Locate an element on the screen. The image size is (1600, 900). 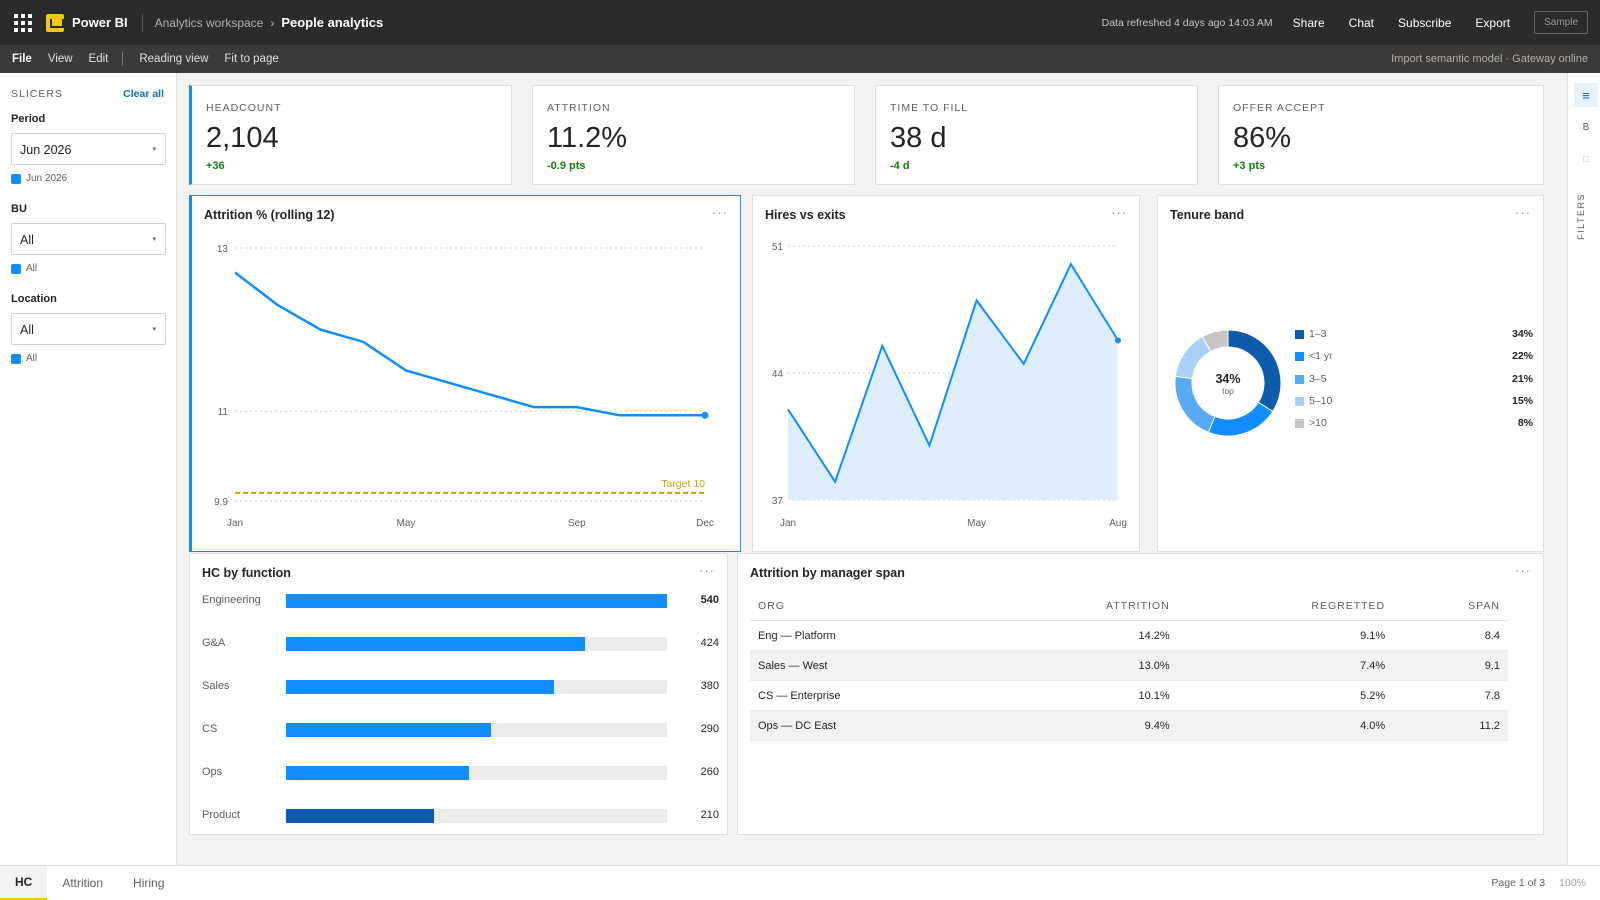
export-button: Export is located at coordinates (1493, 22).